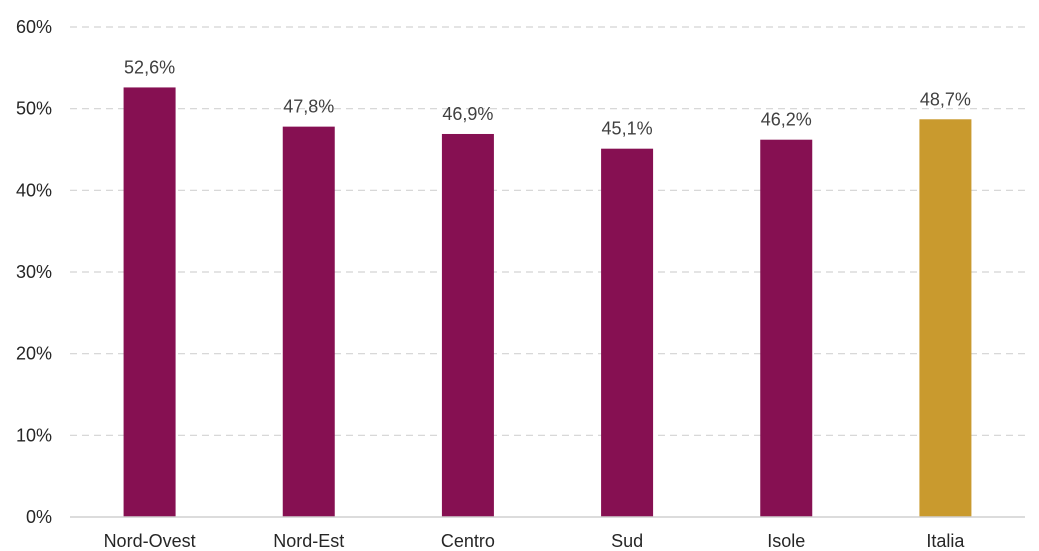 The image size is (1039, 551). Describe the element at coordinates (150, 541) in the screenshot. I see `category-label-nord-ovest: Nord-Ovest` at that location.